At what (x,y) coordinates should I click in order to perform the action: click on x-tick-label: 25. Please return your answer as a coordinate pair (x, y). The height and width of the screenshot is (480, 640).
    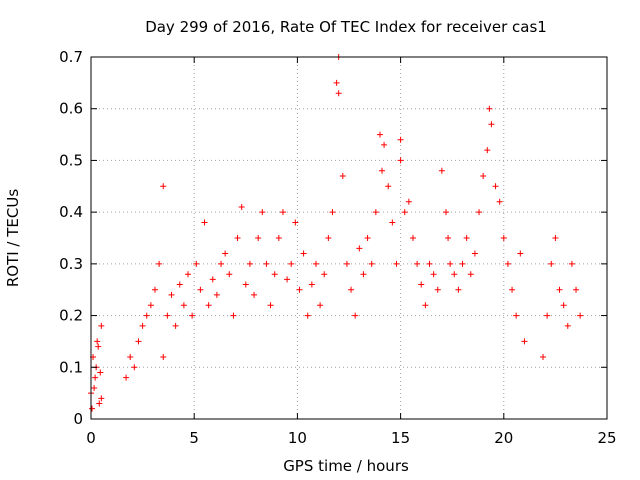
    Looking at the image, I should click on (606, 438).